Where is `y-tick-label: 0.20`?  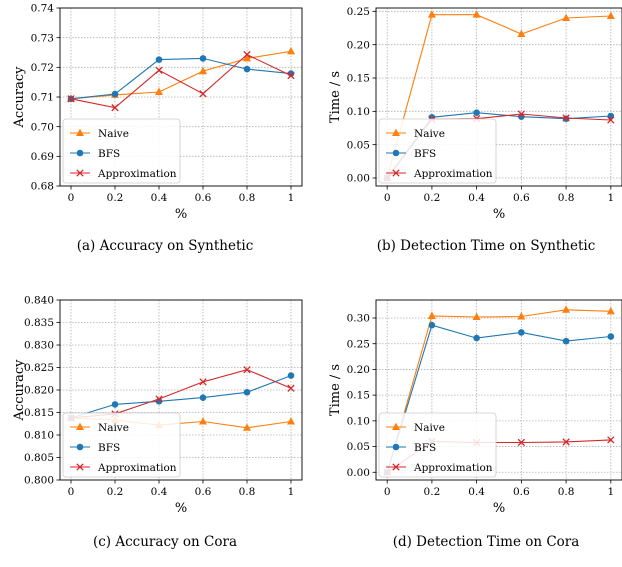 y-tick-label: 0.20 is located at coordinates (358, 45).